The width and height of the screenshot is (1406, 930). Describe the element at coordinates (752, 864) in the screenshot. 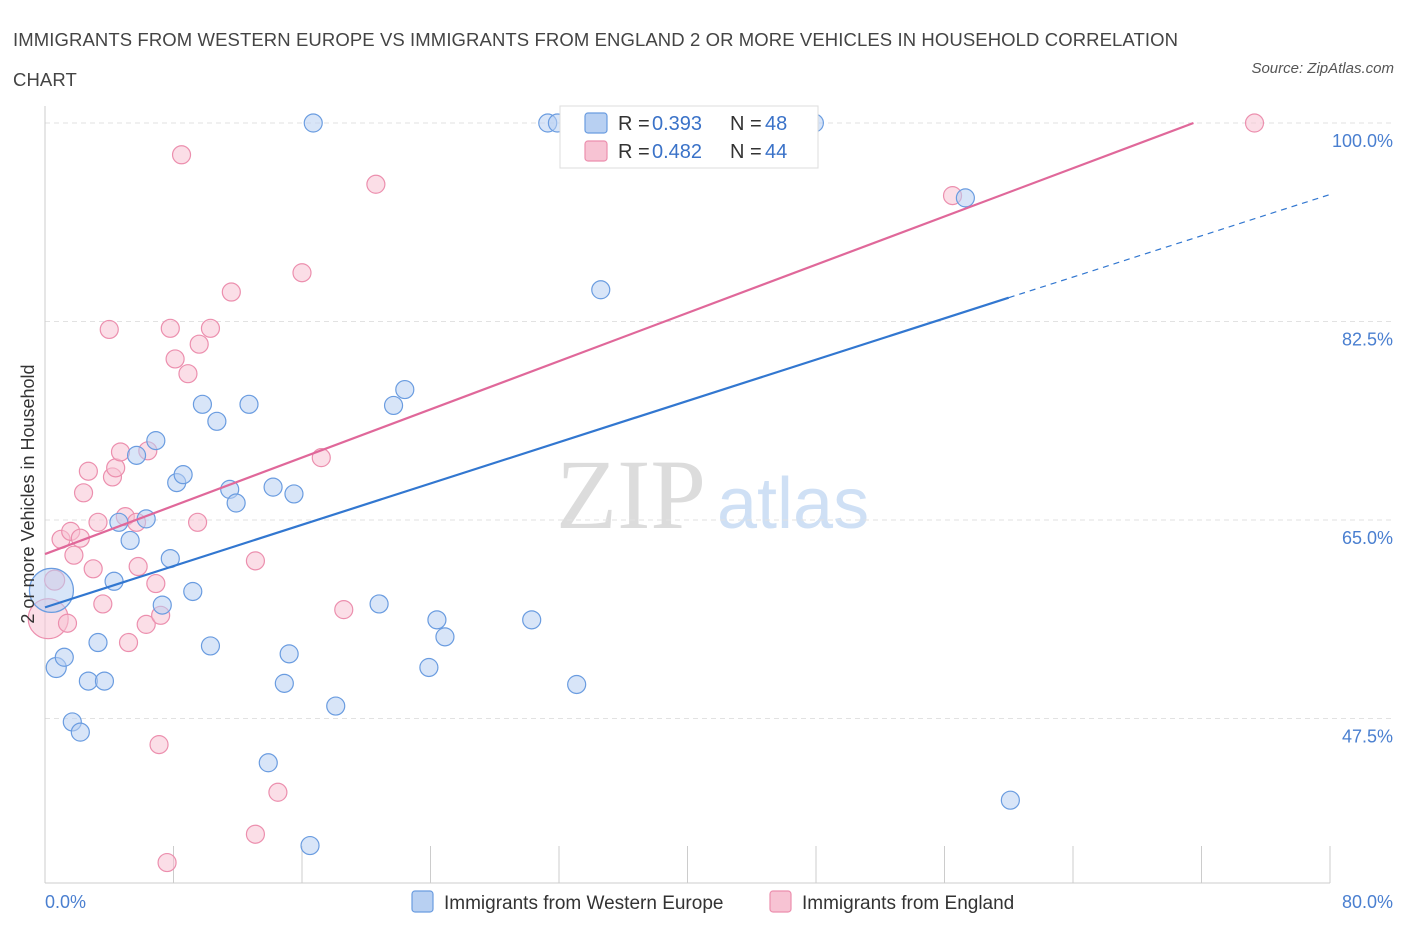

I see `x-axis-ticks` at that location.